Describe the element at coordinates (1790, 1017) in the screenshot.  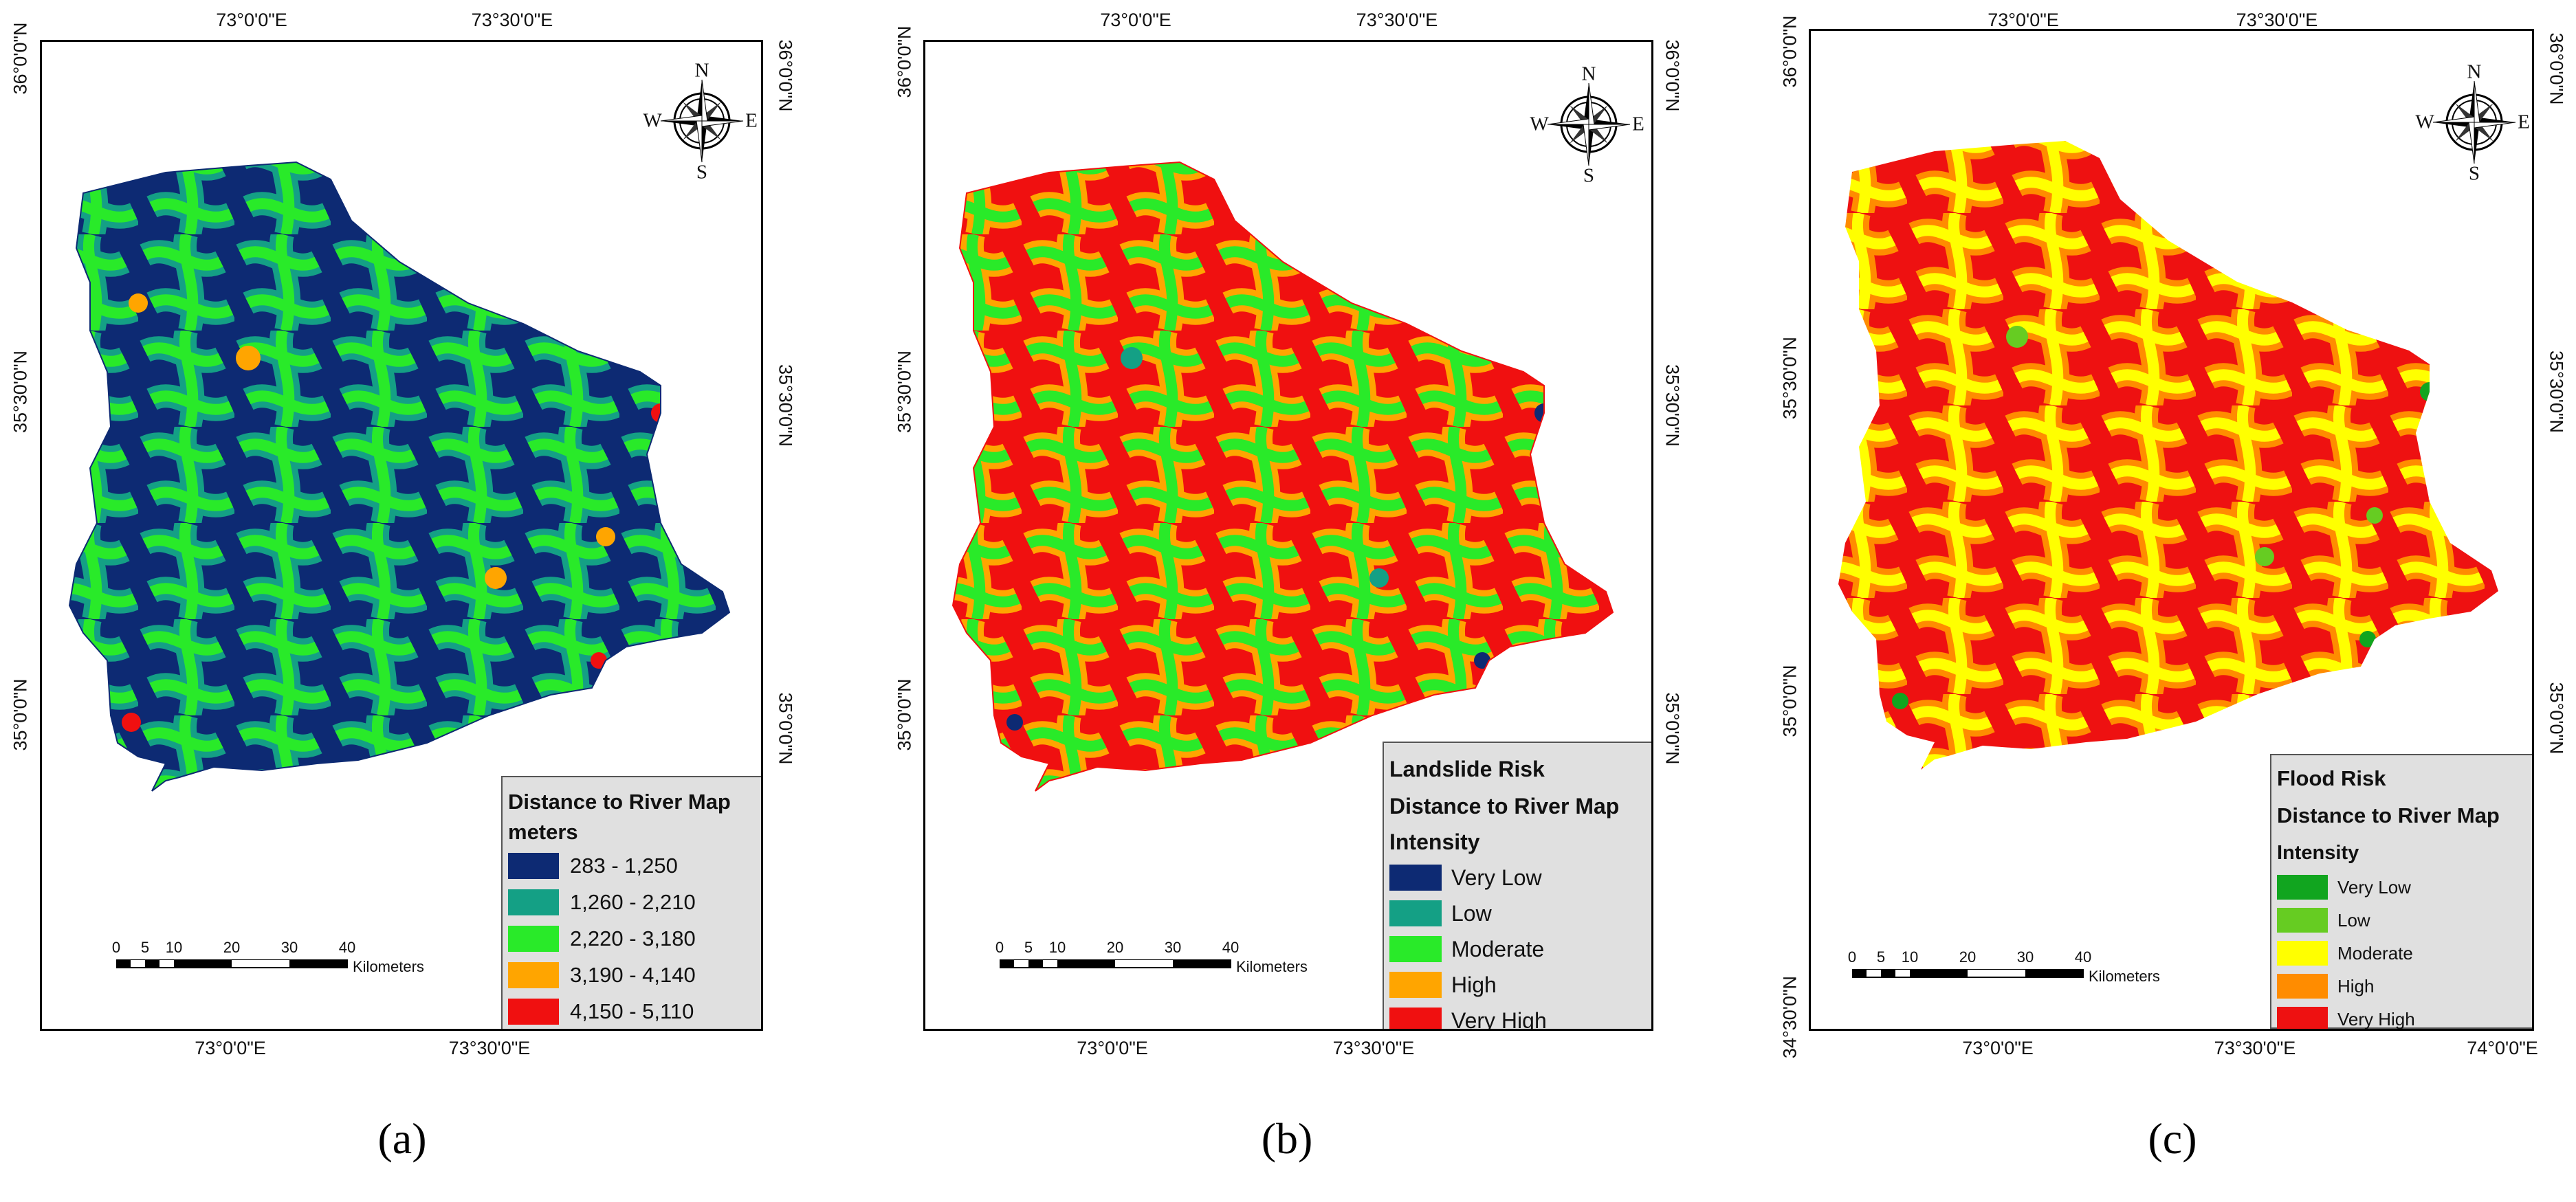
I see `left-lat-label: 34°30'0"N` at that location.